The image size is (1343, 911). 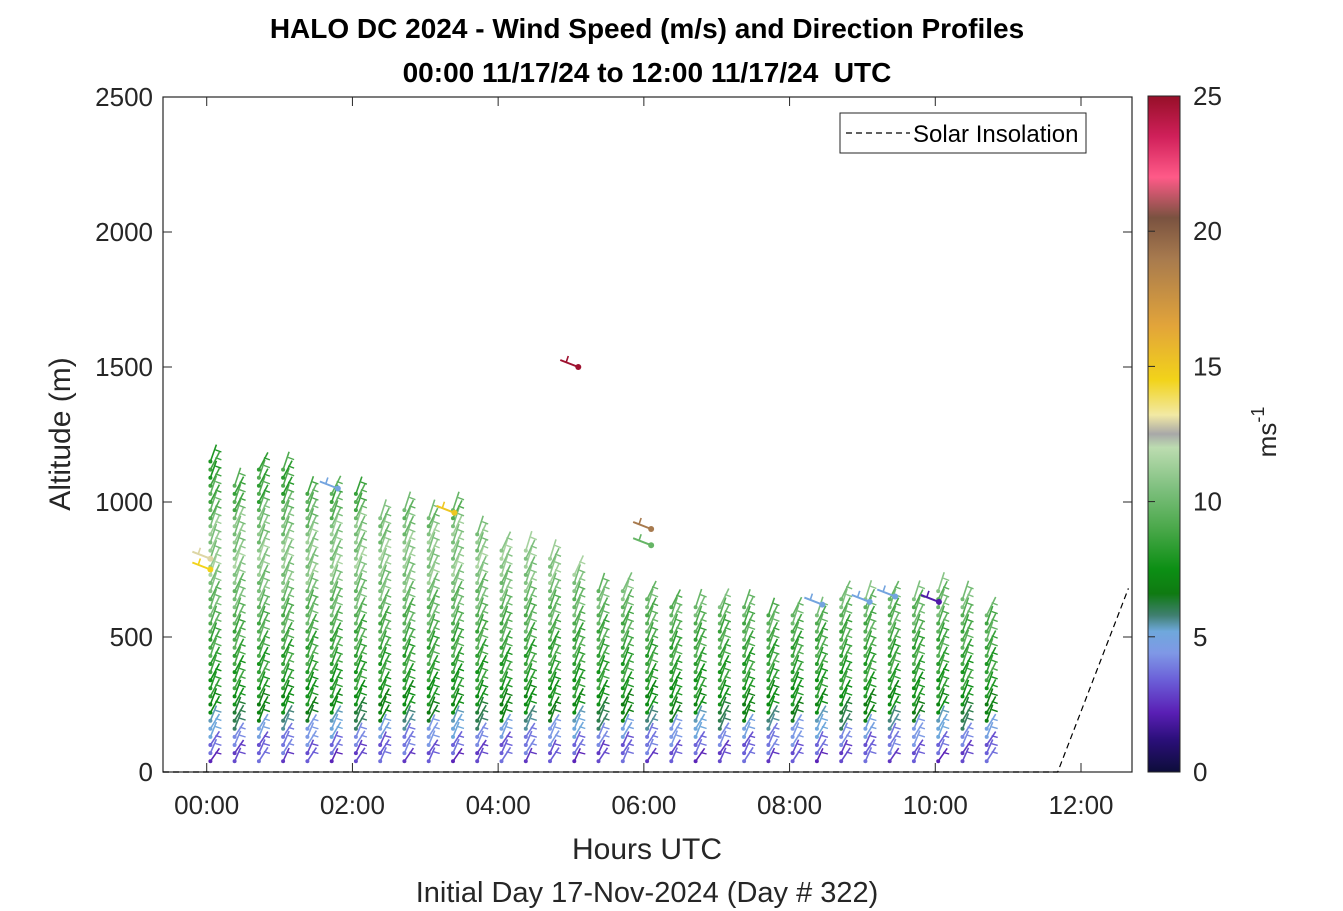 I want to click on colorbar-tick-label: 25, so click(x=1207, y=96).